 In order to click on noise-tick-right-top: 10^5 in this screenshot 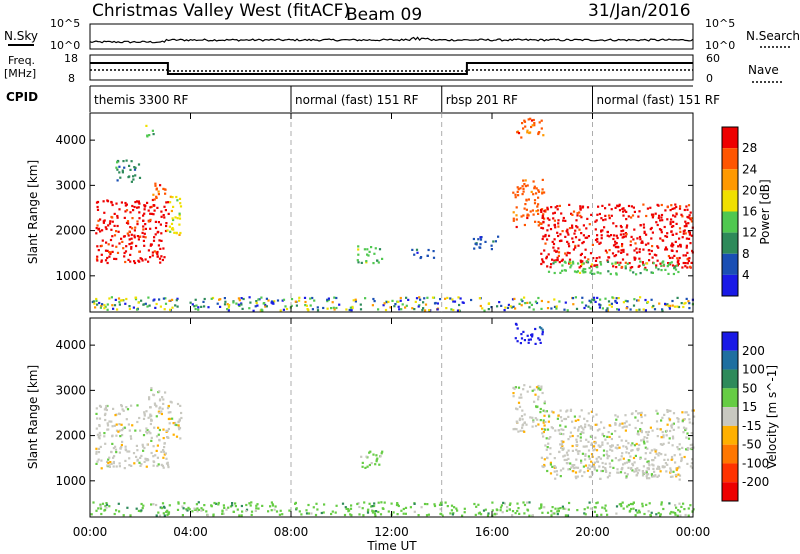, I will do `click(720, 23)`.